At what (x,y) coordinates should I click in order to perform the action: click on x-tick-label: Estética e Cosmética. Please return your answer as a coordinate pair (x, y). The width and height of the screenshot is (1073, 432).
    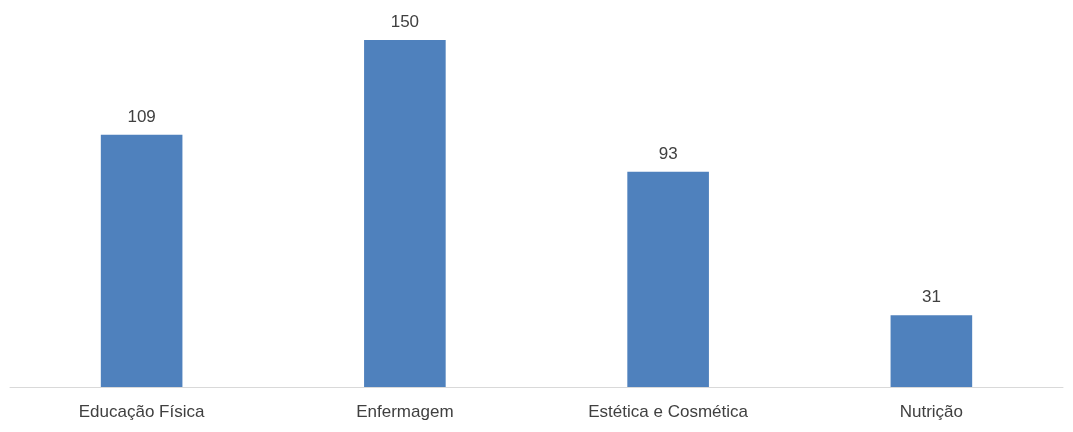
    Looking at the image, I should click on (668, 411).